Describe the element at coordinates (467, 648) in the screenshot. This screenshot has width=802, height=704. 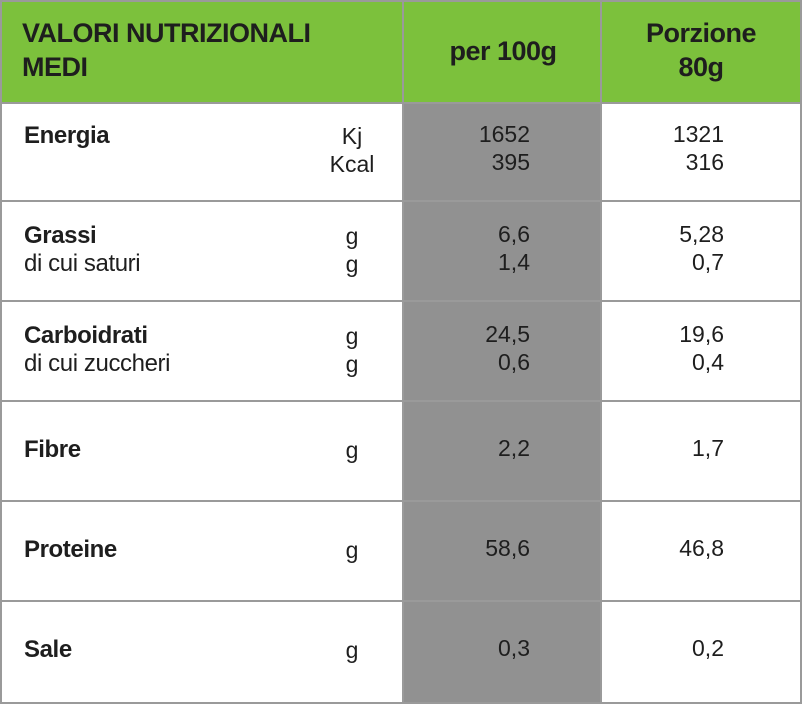
I see `value-per100-cell: 0,3` at that location.